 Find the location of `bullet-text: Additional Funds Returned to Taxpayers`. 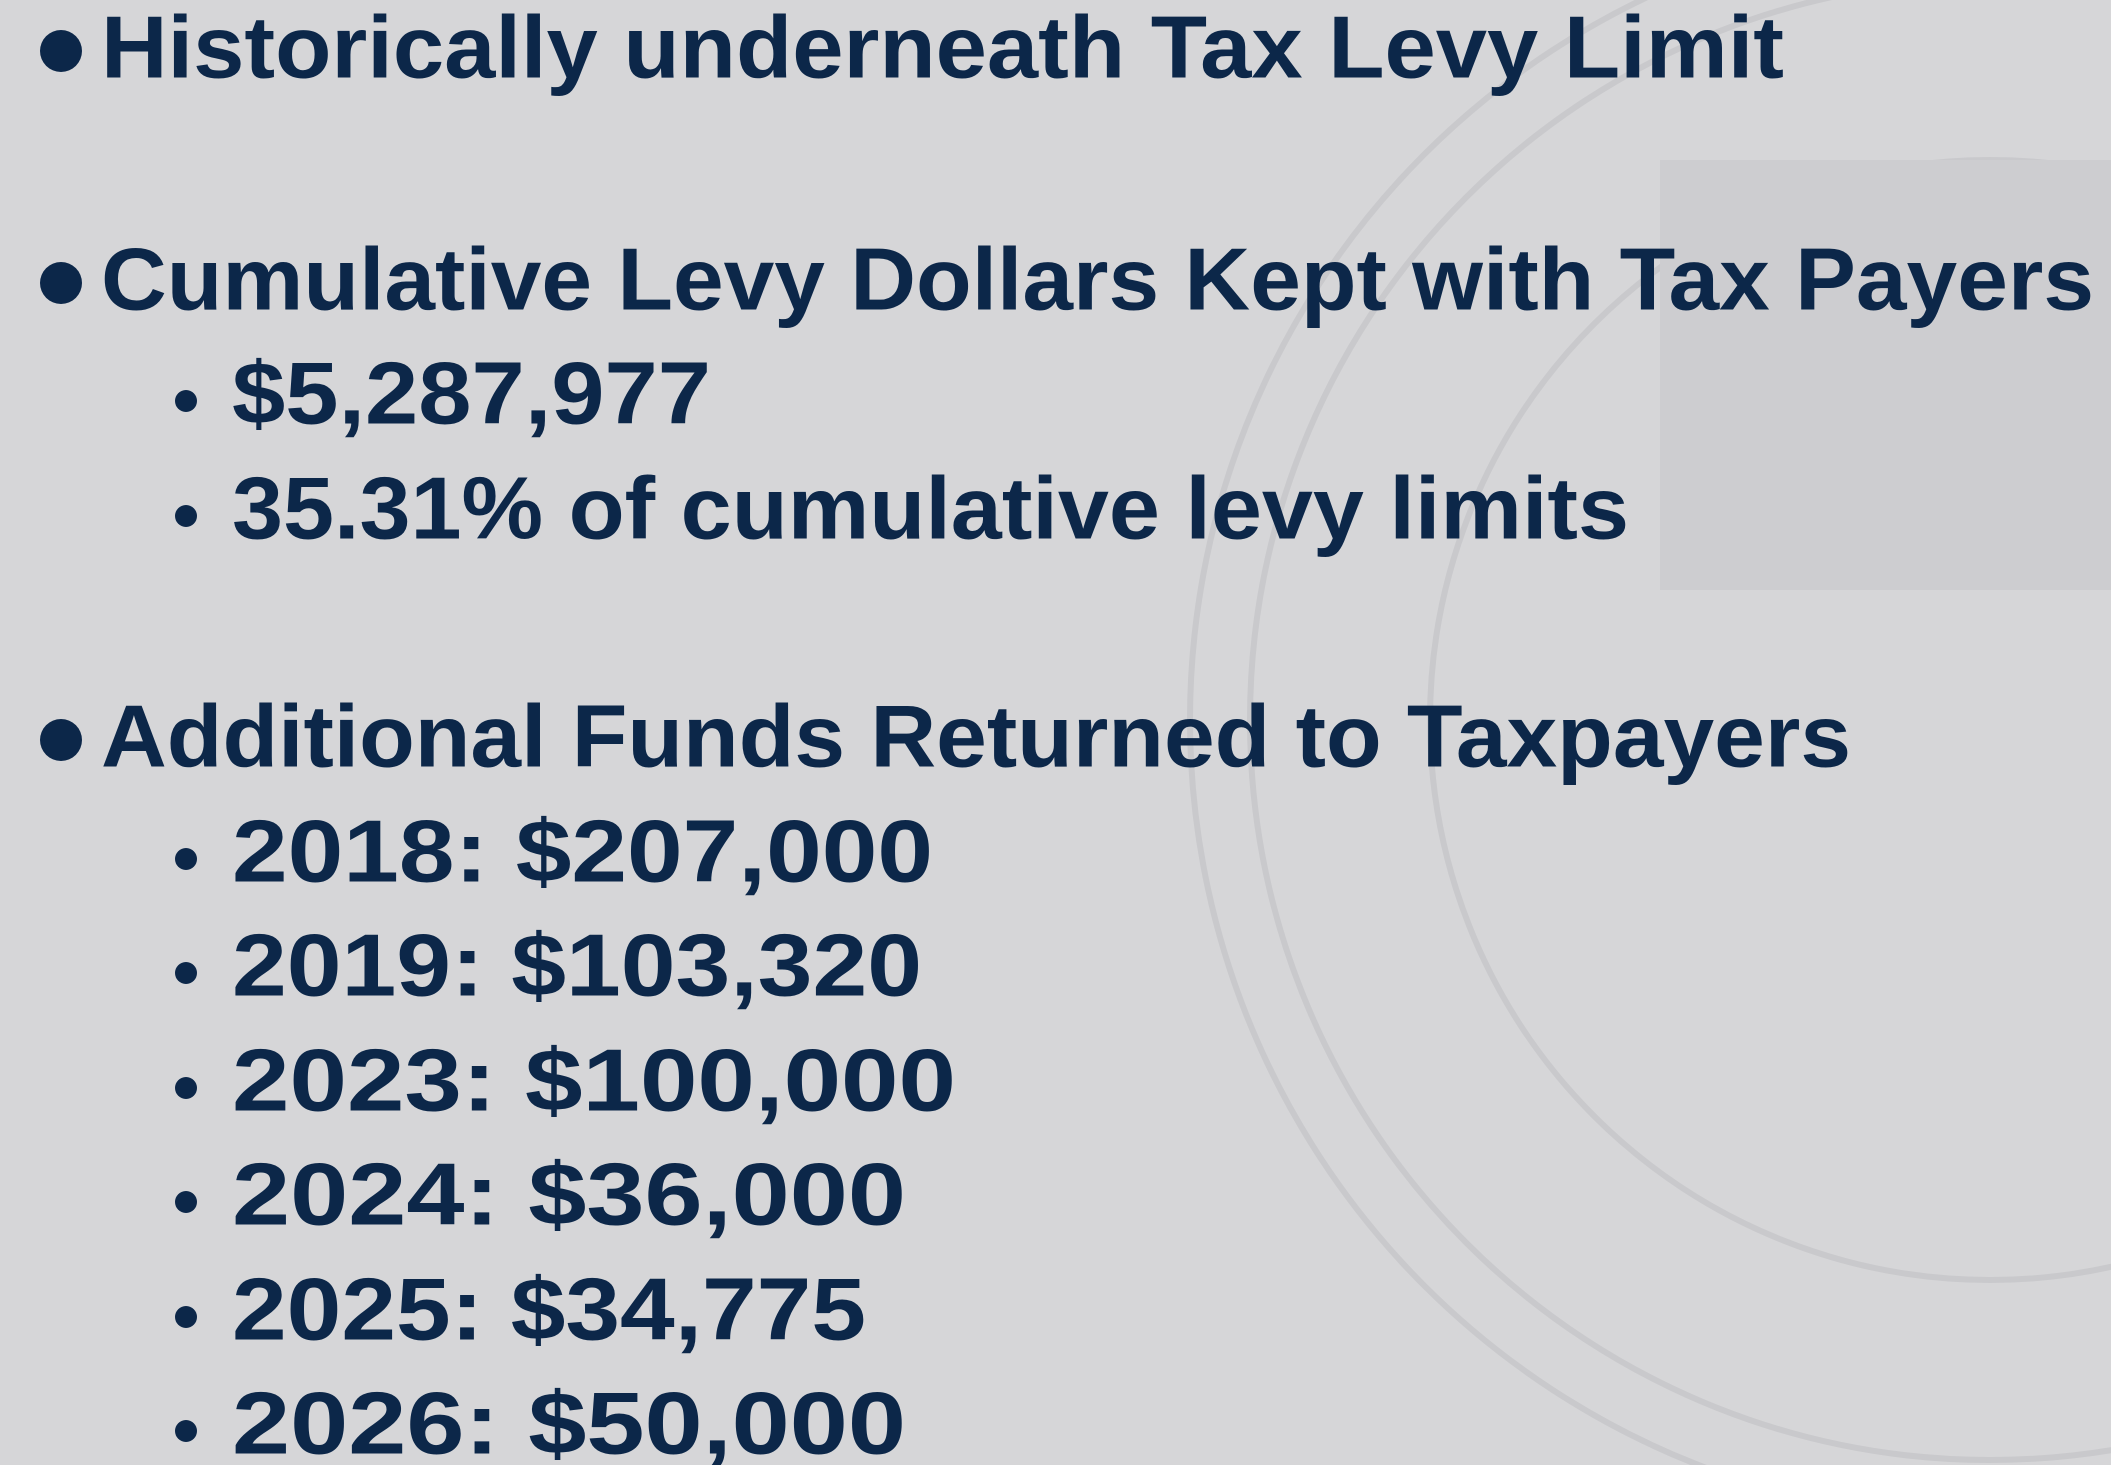

bullet-text: Additional Funds Returned to Taxpayers is located at coordinates (976, 735).